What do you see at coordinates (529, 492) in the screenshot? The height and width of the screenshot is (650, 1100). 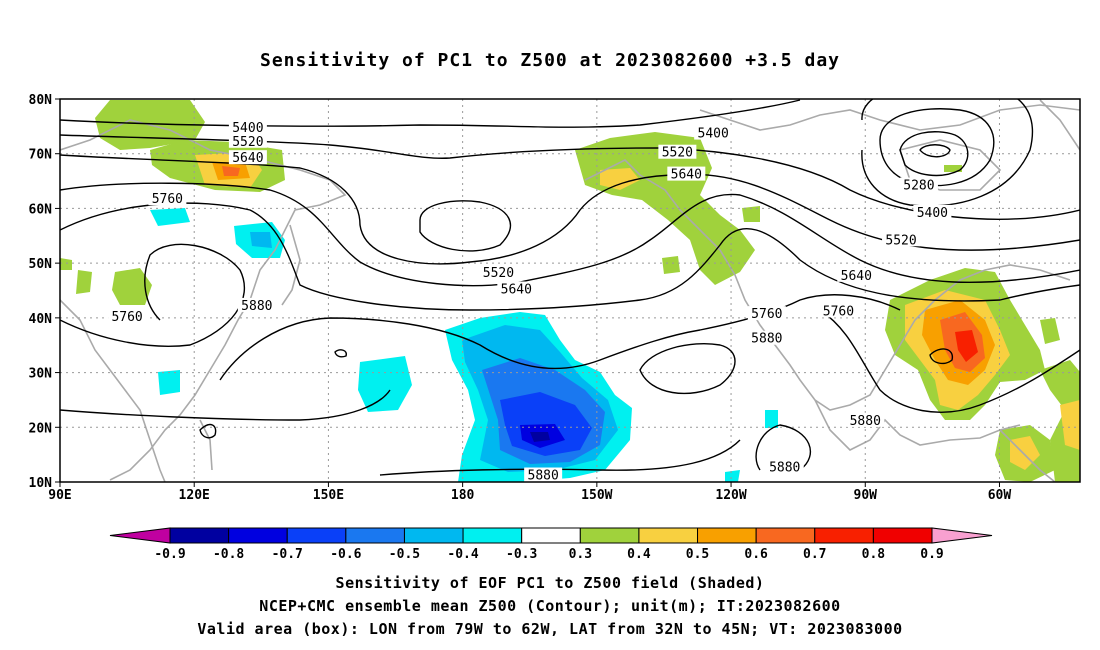 I see `longitude-labels: 90E 120E 150E 180 150W 120W 90W 60W` at bounding box center [529, 492].